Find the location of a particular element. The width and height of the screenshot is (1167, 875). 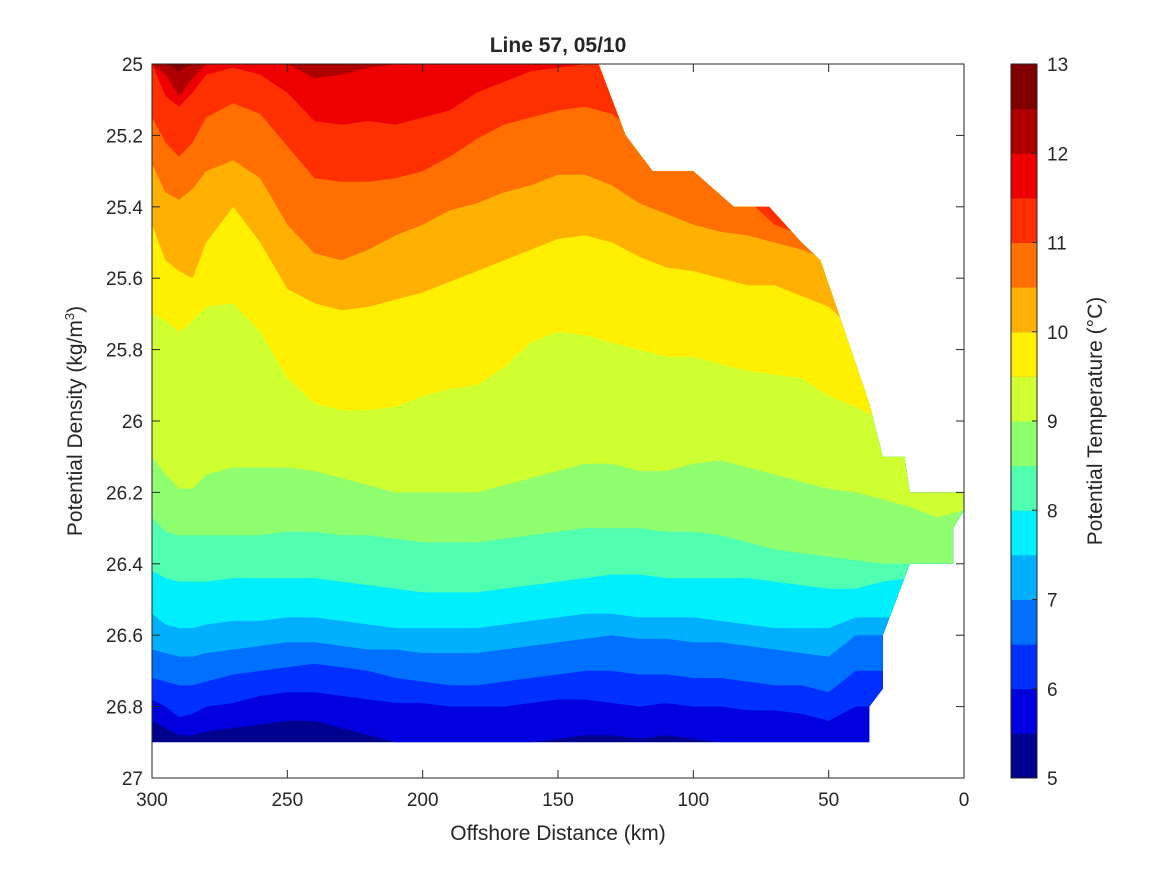

x-tick-label: 250 is located at coordinates (287, 800).